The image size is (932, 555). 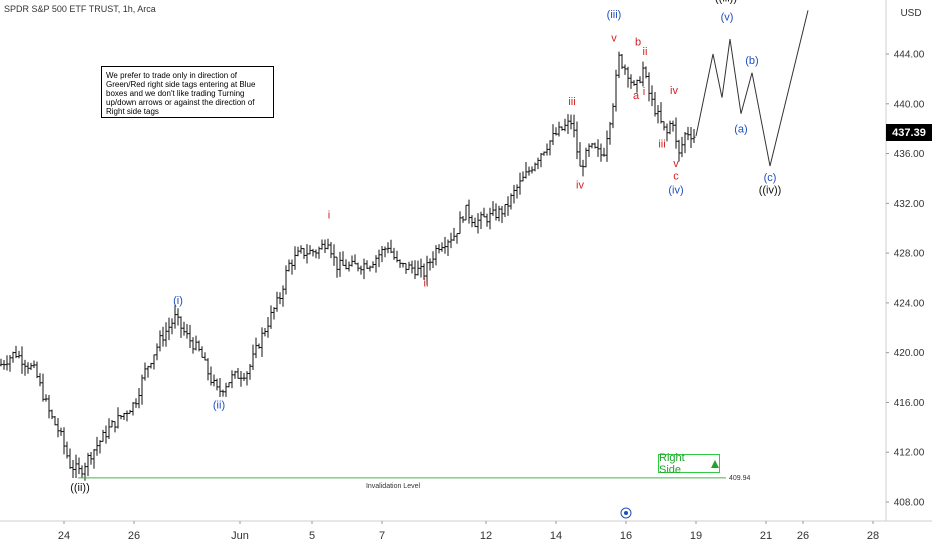 I want to click on x-tick-label: 21, so click(x=766, y=536).